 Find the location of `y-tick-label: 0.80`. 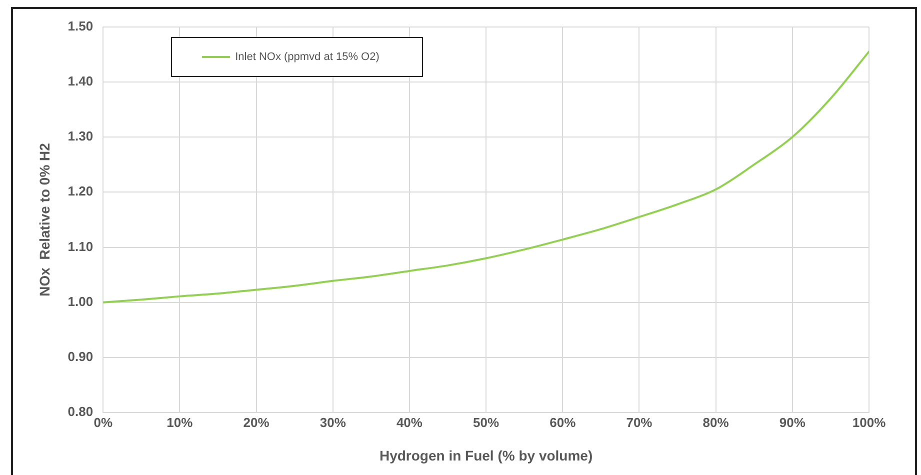

y-tick-label: 0.80 is located at coordinates (81, 412).